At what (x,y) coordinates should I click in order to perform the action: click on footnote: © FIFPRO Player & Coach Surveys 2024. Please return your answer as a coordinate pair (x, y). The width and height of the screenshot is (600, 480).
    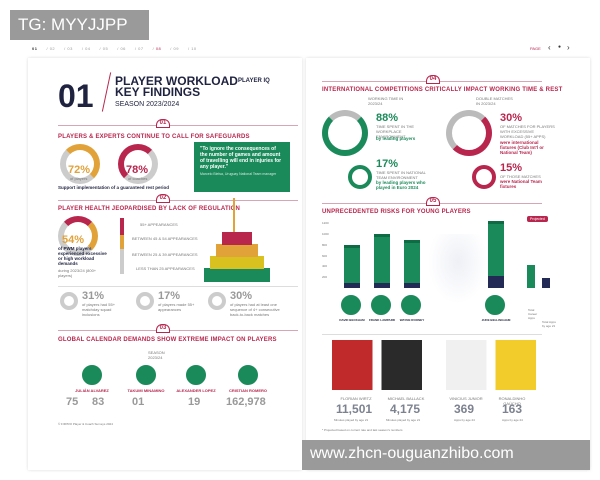
    Looking at the image, I should click on (85, 424).